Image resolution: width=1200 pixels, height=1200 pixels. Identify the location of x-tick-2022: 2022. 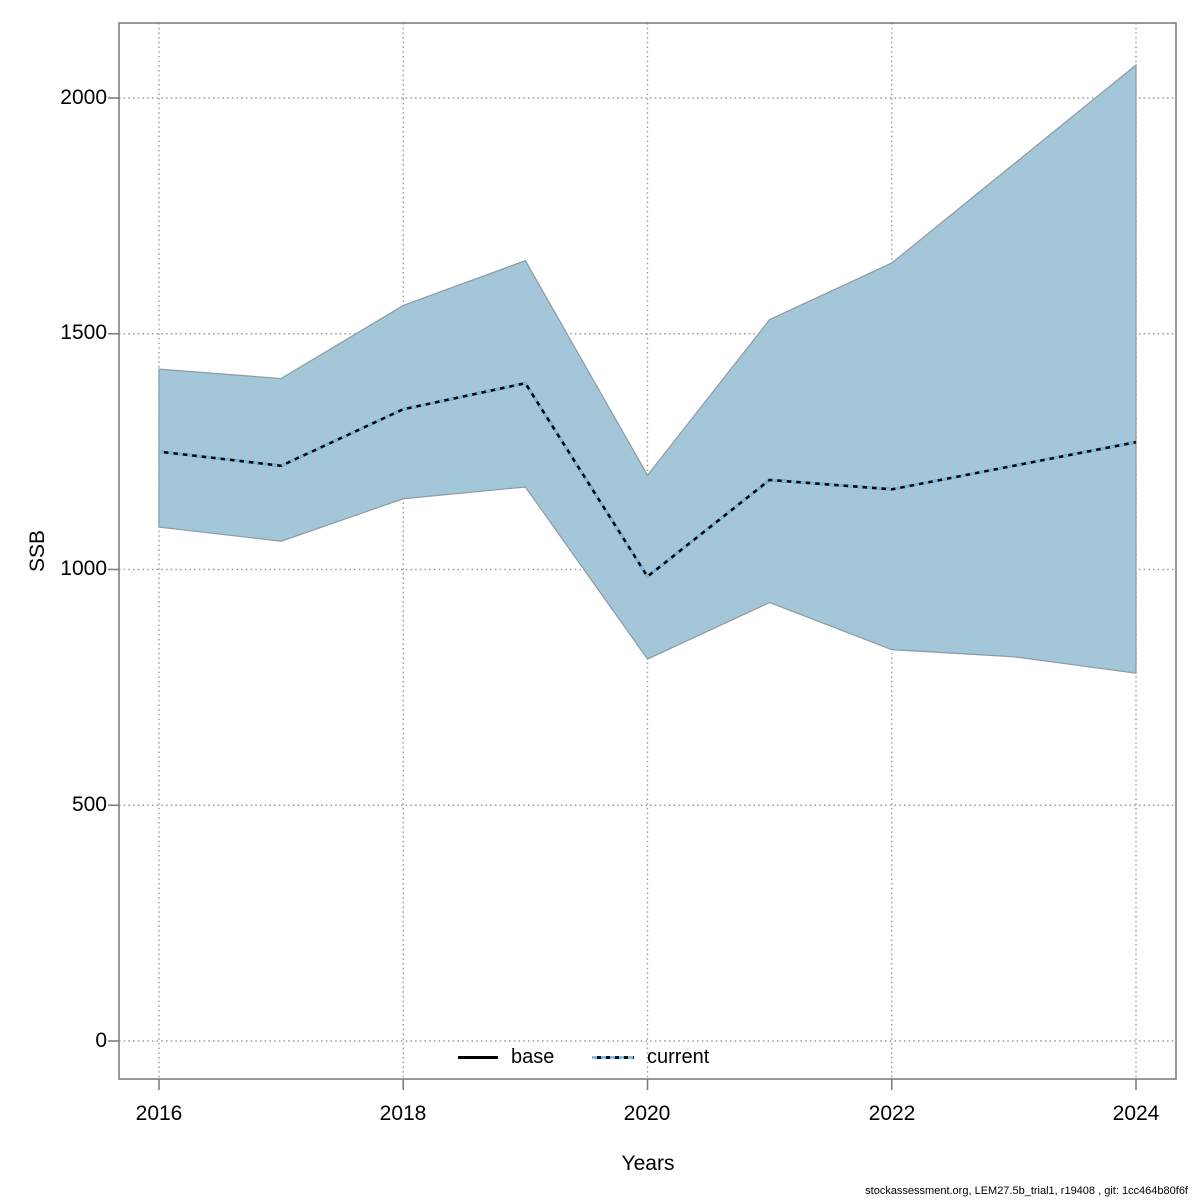
(892, 1113).